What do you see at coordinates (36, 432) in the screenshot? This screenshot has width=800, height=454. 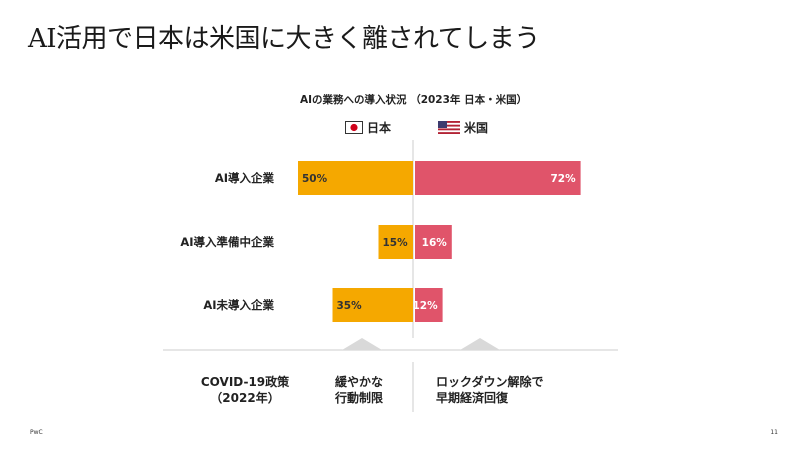 I see `brand-logo: PwC` at bounding box center [36, 432].